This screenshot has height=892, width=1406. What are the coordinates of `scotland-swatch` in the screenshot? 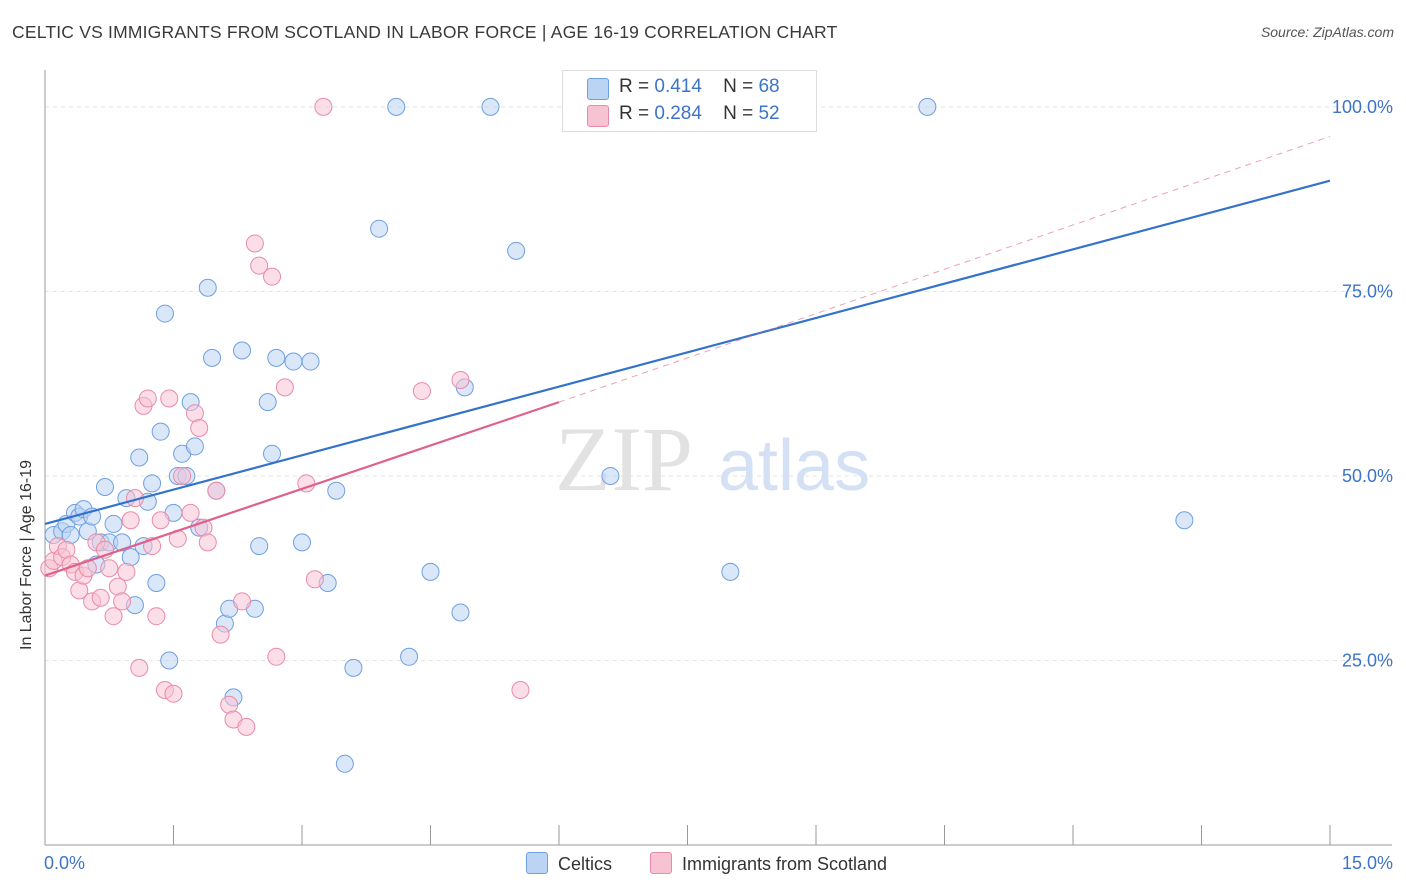 It's located at (598, 116).